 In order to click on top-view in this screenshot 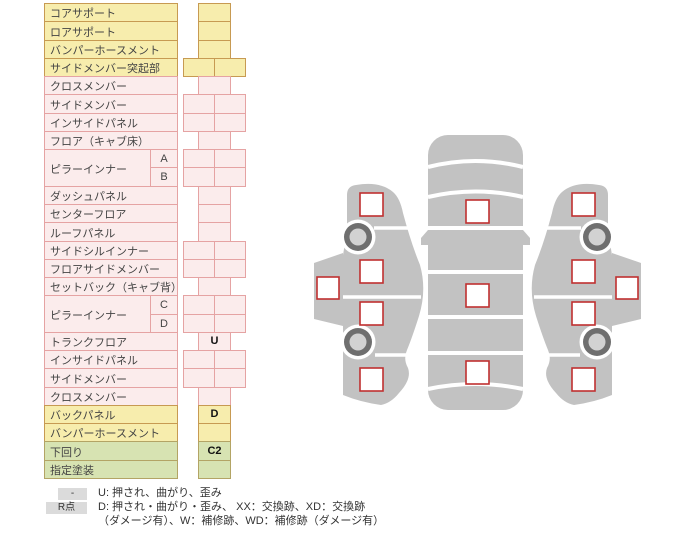, I will do `click(475, 272)`.